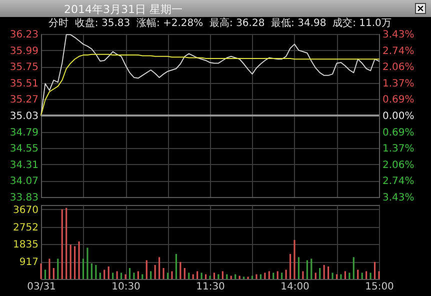 This screenshot has height=296, width=431. What do you see at coordinates (24, 165) in the screenshot?
I see `y-tick-label: 34.31` at bounding box center [24, 165].